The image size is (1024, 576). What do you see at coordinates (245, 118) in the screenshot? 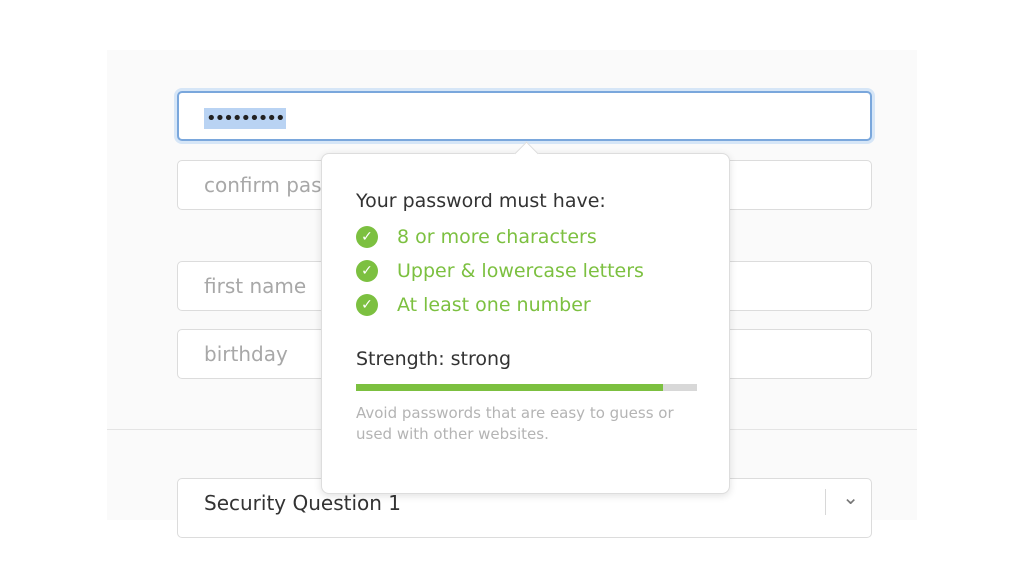
I see `password-value: •••••••••` at bounding box center [245, 118].